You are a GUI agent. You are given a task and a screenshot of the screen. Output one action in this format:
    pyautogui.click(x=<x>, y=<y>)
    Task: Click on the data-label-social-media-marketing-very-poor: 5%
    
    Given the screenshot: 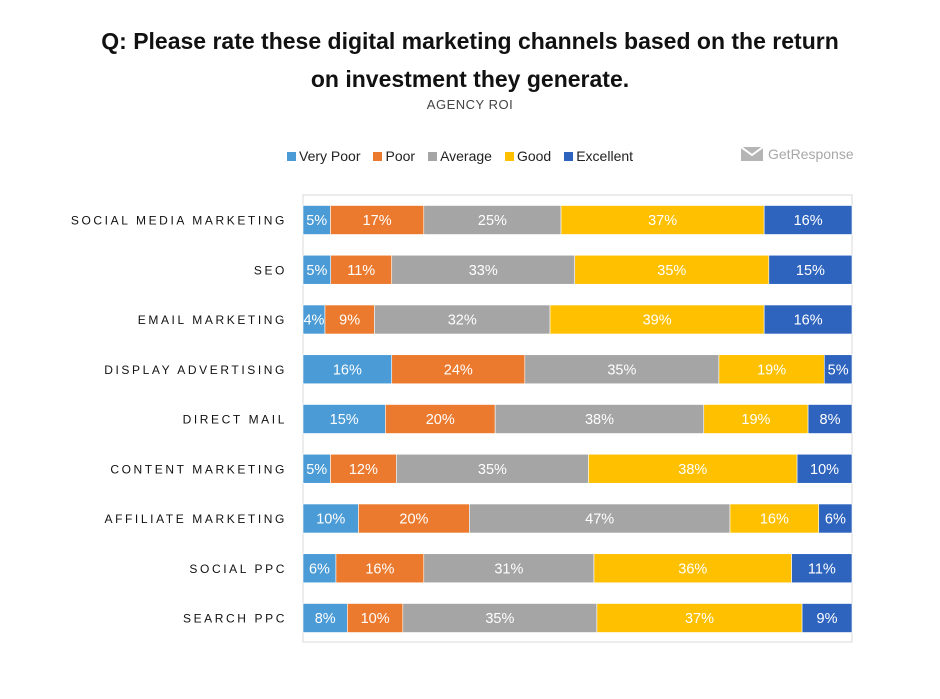 What is the action you would take?
    pyautogui.click(x=316, y=221)
    